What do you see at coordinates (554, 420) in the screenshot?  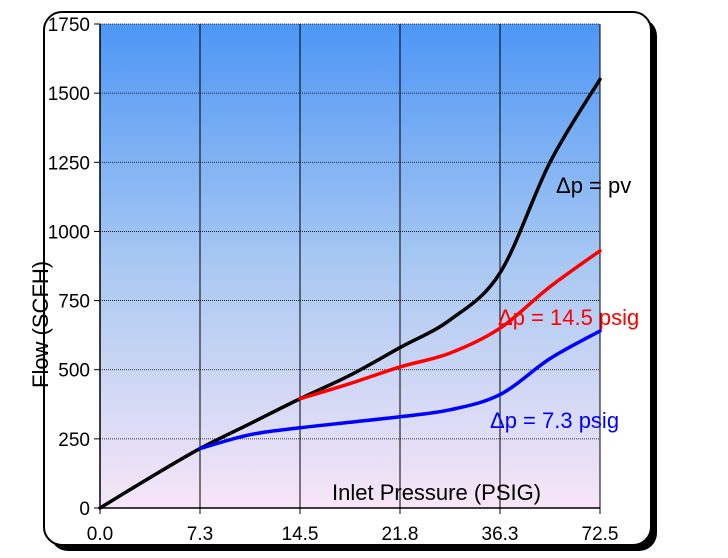 I see `annotation-7-3-psig: Δp = 7.3 psig` at bounding box center [554, 420].